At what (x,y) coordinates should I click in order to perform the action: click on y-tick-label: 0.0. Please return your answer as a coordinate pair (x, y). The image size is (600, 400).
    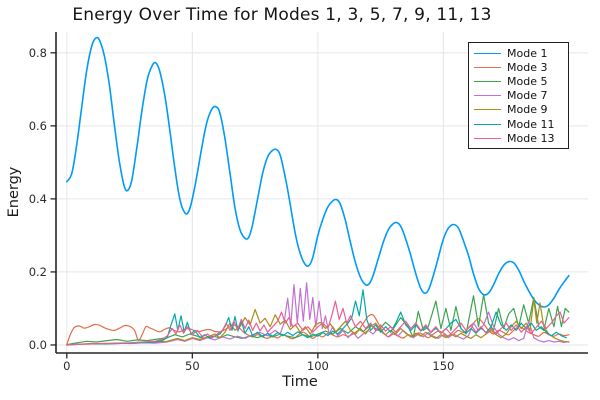
    Looking at the image, I should click on (38, 345).